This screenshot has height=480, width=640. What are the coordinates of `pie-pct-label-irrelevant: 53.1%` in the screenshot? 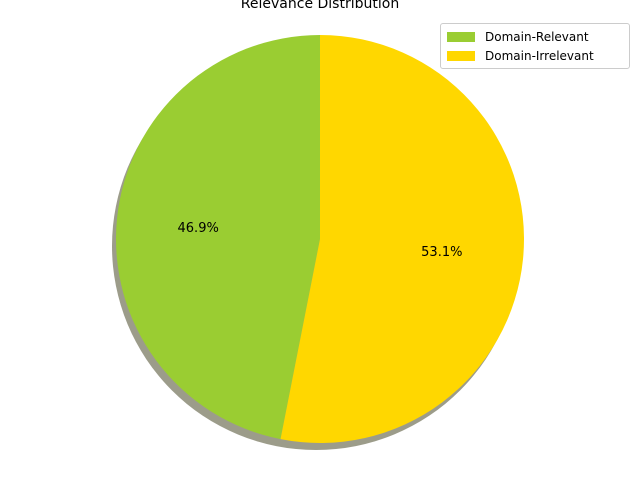 It's located at (441, 252).